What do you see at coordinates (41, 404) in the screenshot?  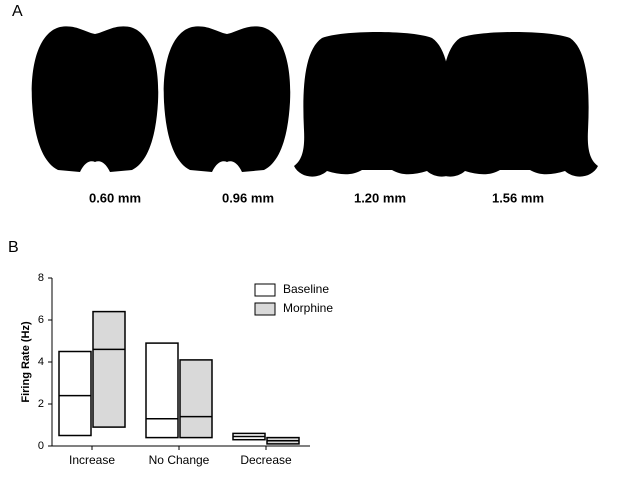 I see `y-tick-label: 2` at bounding box center [41, 404].